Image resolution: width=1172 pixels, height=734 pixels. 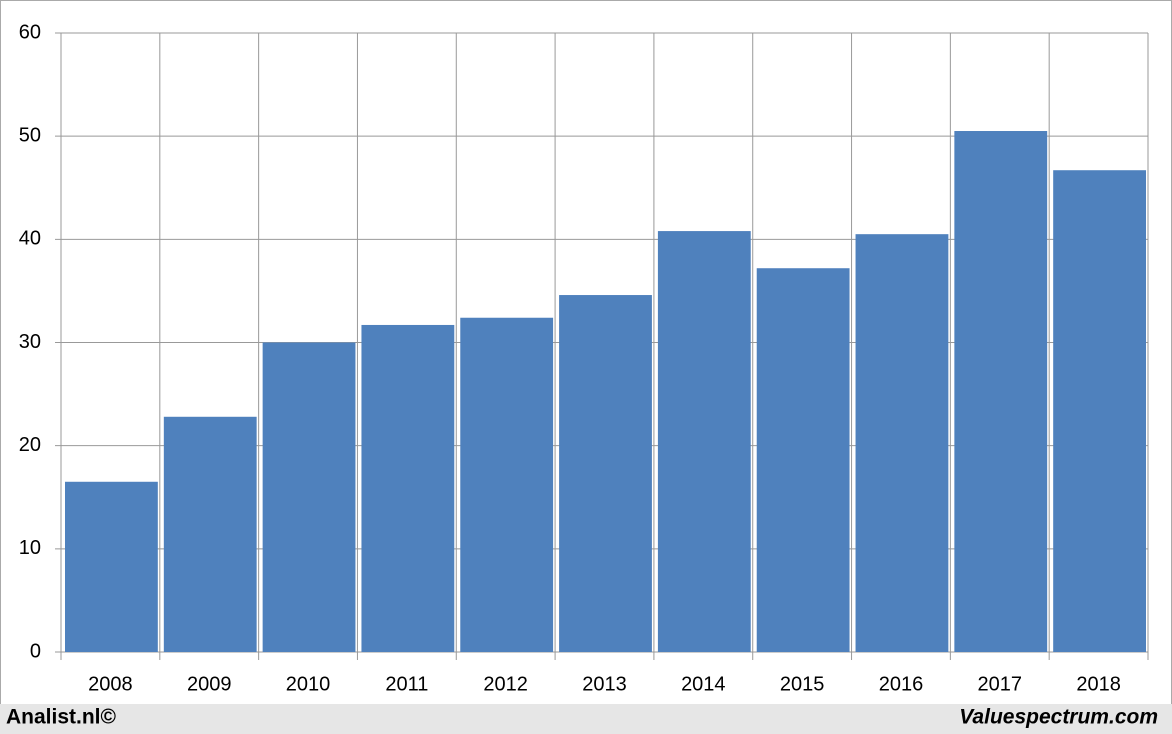 What do you see at coordinates (30, 445) in the screenshot?
I see `y-tick-label: 20` at bounding box center [30, 445].